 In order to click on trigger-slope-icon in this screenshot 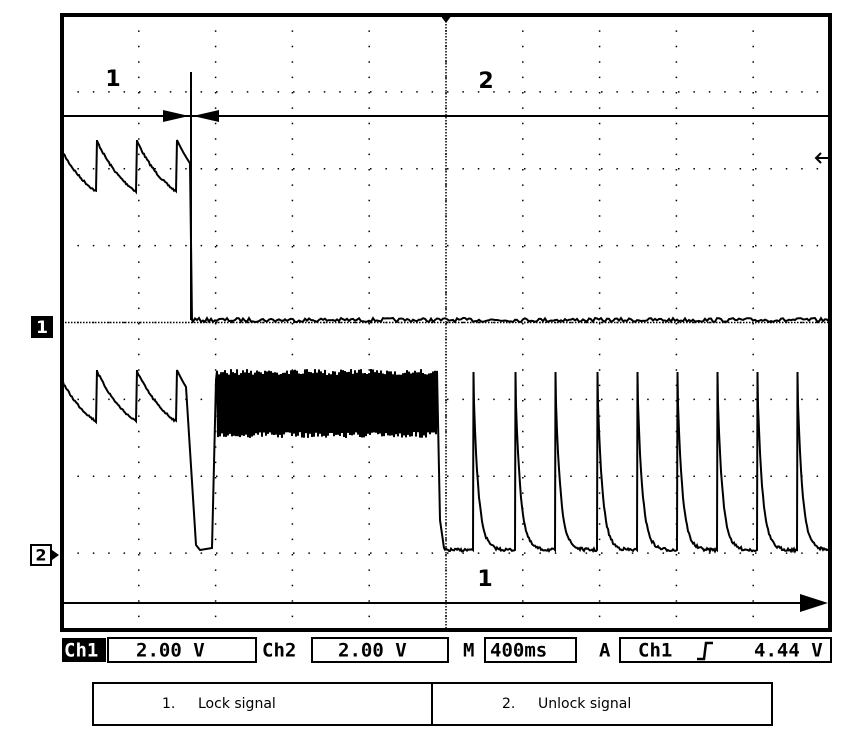, I will do `click(705, 651)`.